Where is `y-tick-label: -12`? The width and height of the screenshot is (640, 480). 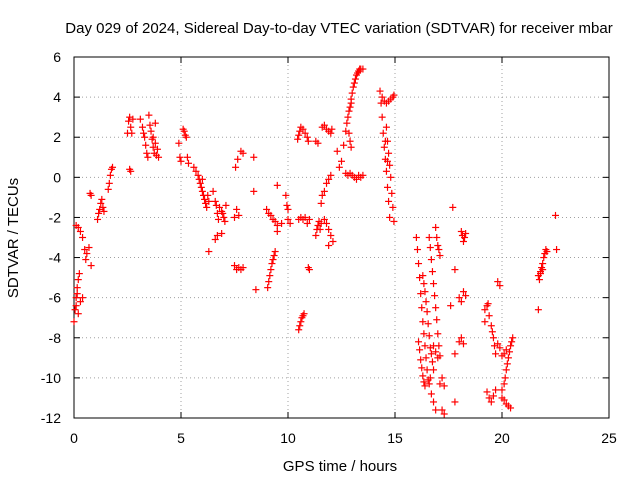 y-tick-label: -12 is located at coordinates (51, 418).